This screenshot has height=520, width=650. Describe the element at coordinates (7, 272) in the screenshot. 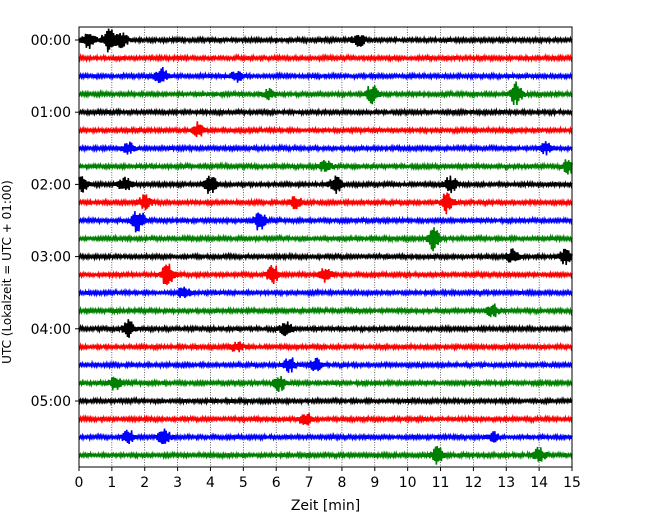

I see `y-axis-label: UTC (Lokalzeit = UTC + 01:00)` at that location.